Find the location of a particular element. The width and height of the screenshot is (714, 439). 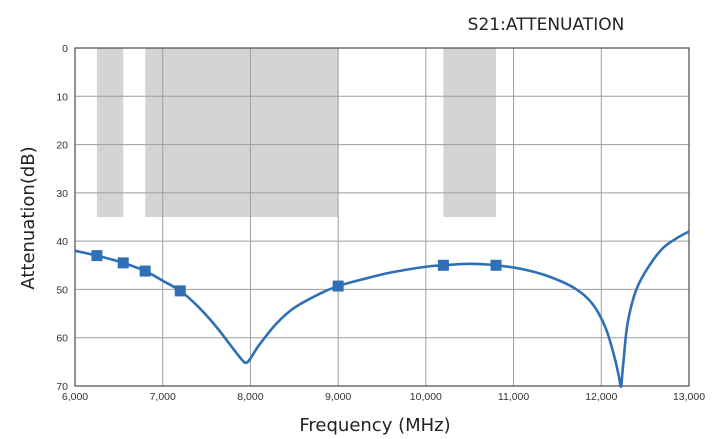

y-tick-label: 30 is located at coordinates (62, 194).